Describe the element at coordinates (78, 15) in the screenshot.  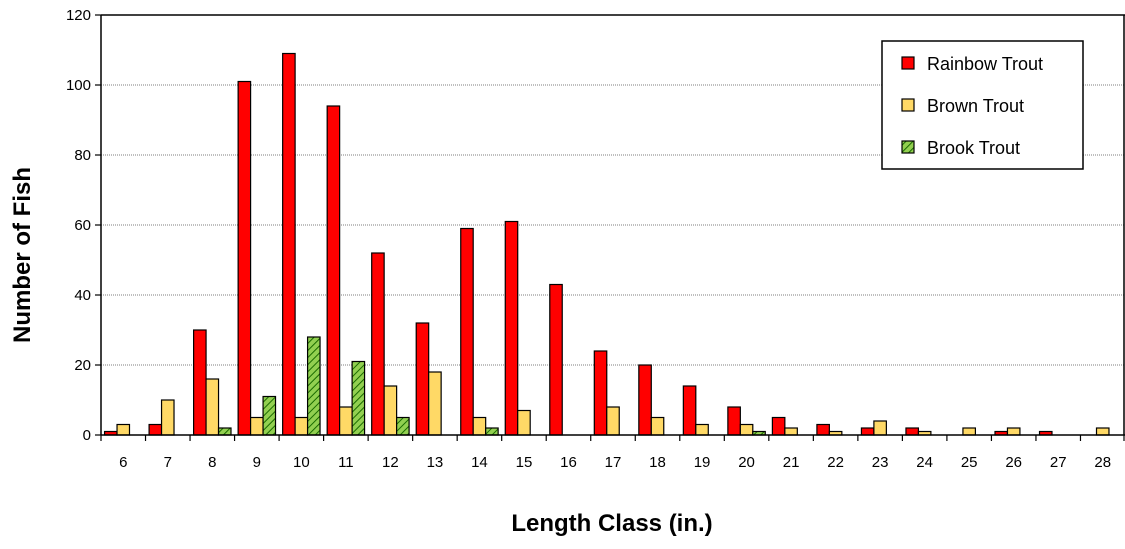
I see `y-tick-label: 120` at that location.